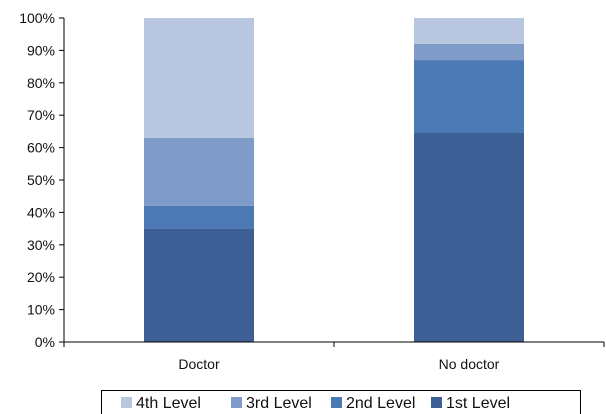 This screenshot has width=606, height=414. Describe the element at coordinates (469, 96) in the screenshot. I see `bar-no-doctor-2nd-level` at that location.